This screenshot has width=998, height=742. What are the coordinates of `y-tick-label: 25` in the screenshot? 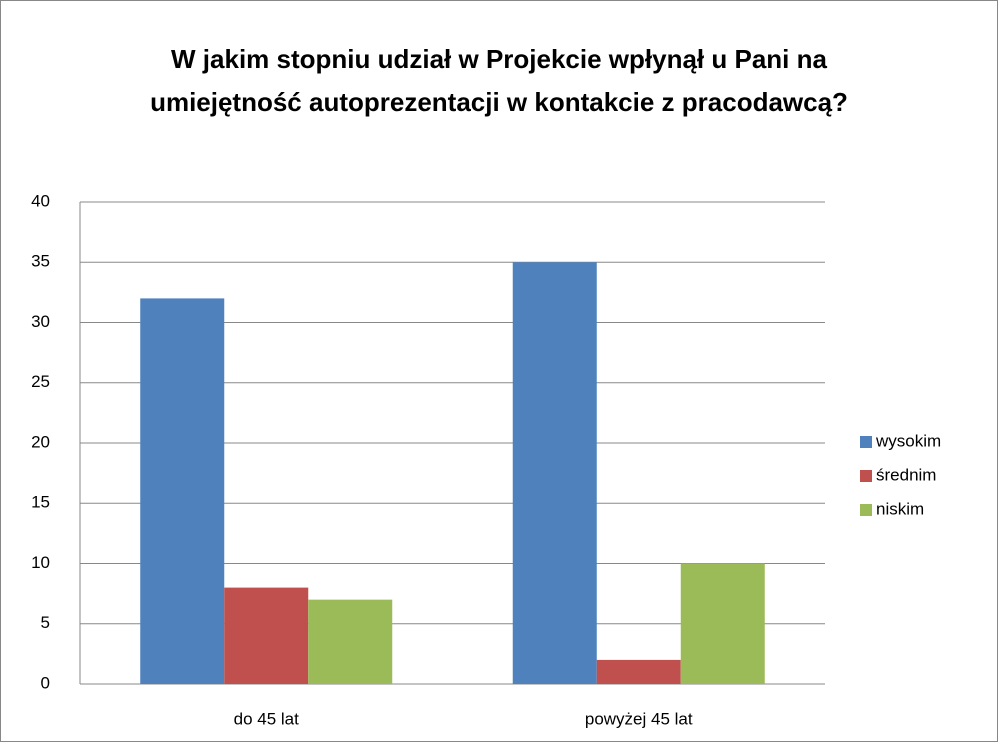 It's located at (40, 381).